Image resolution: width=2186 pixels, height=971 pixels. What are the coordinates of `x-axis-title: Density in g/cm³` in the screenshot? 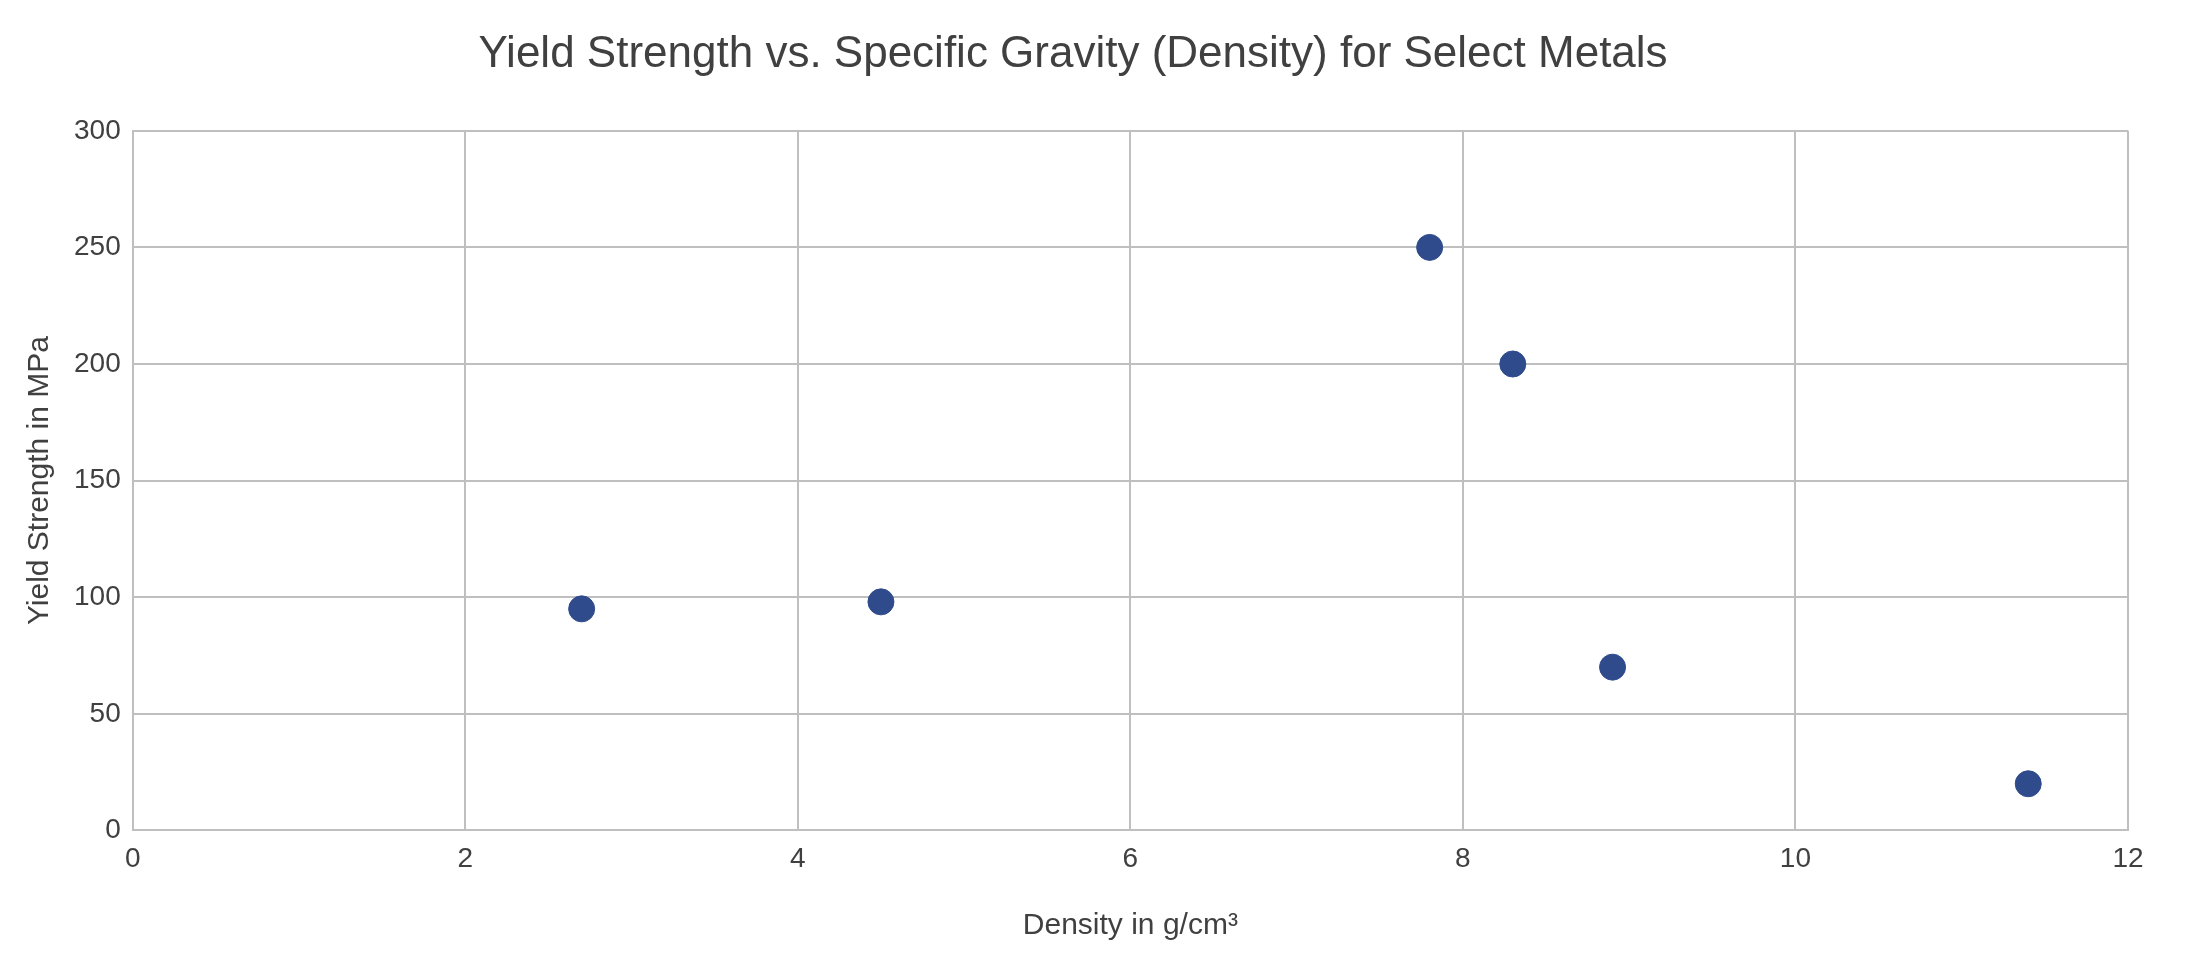 It's located at (1130, 924).